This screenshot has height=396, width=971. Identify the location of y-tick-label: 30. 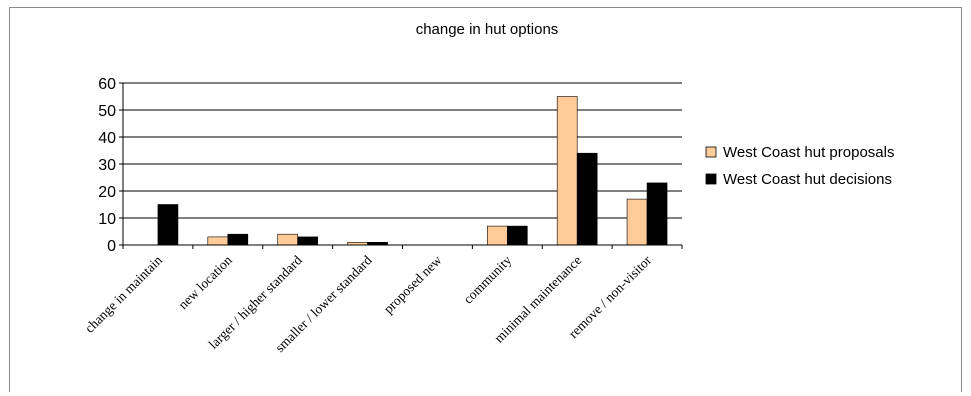
(107, 165).